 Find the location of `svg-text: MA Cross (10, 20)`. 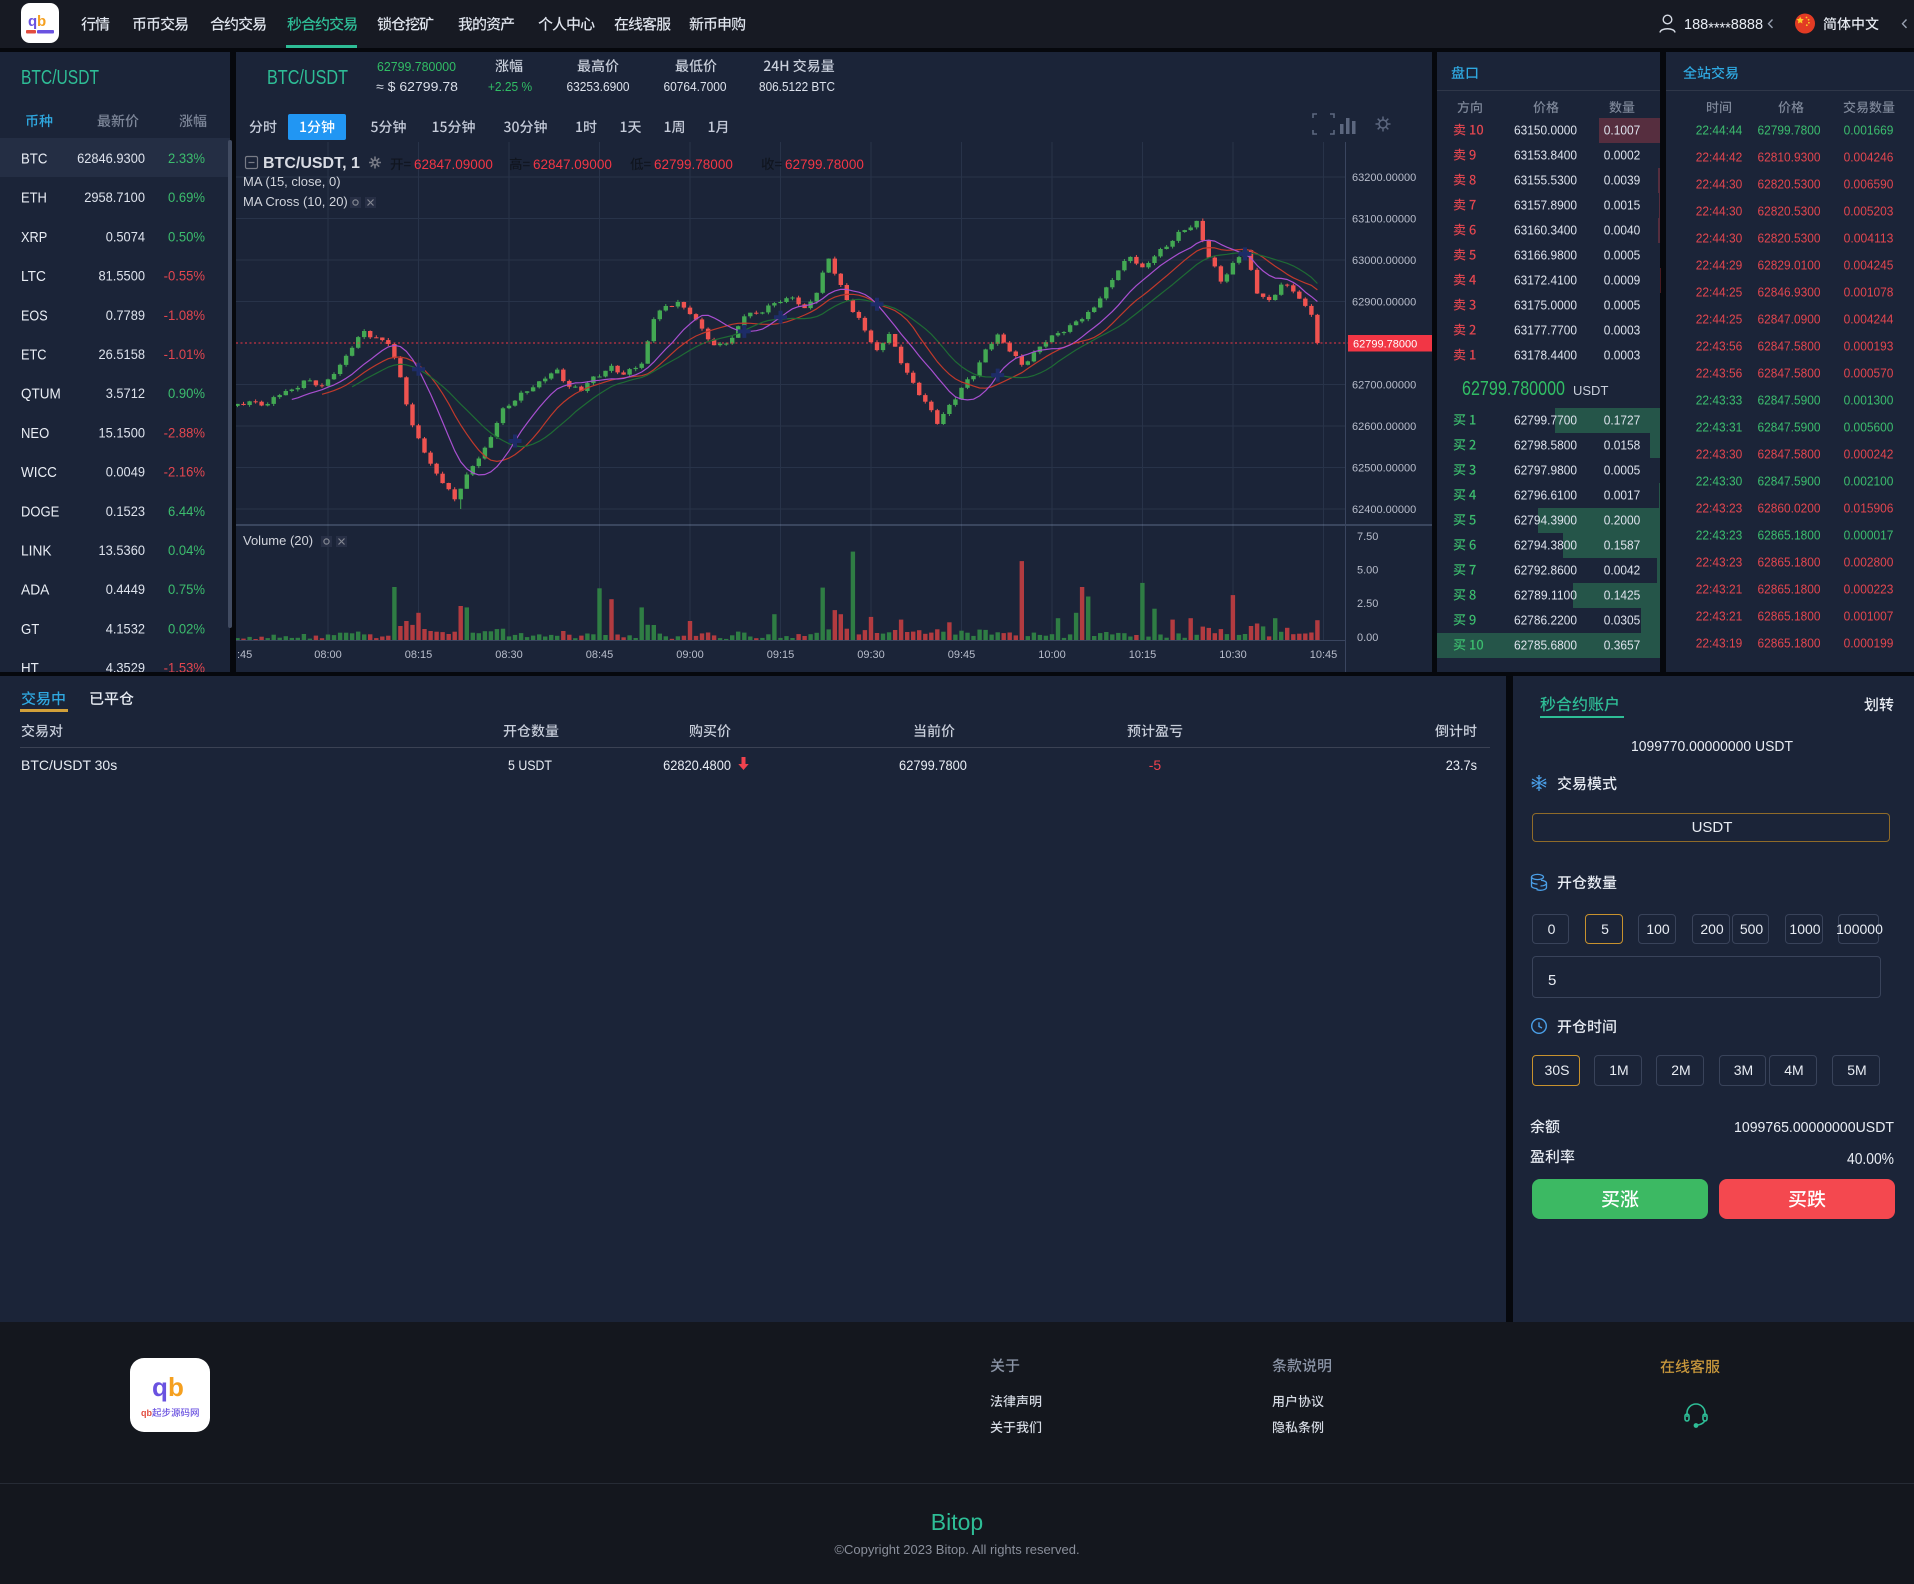

svg-text: MA Cross (10, 20) is located at coordinates (295, 201).